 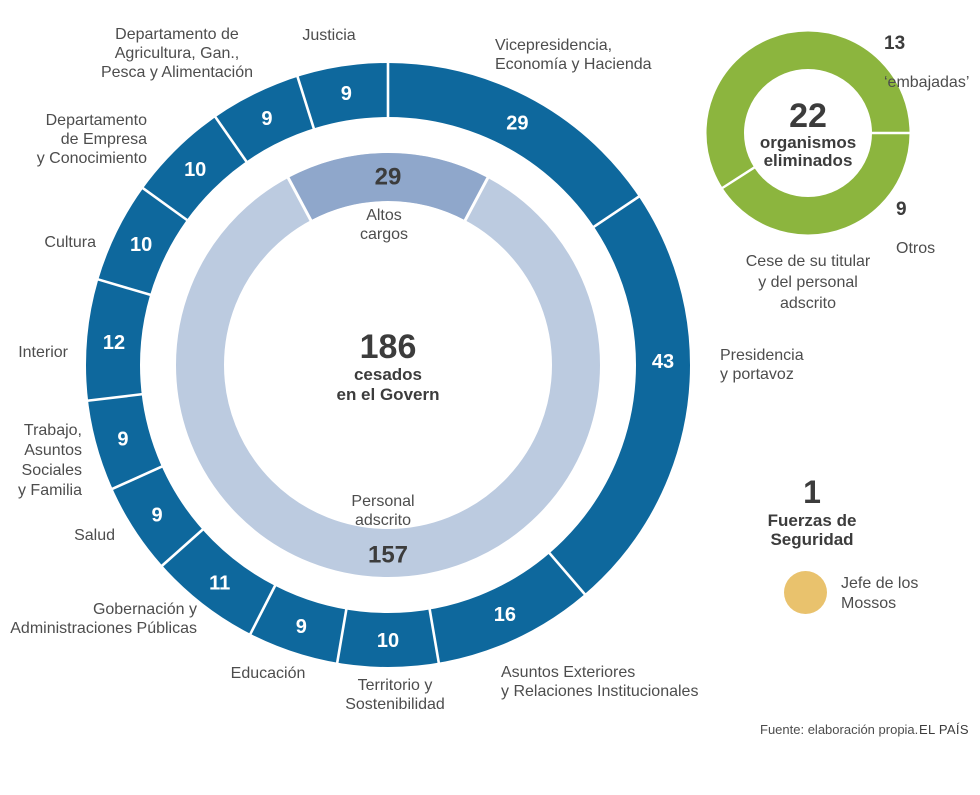 What do you see at coordinates (927, 82) in the screenshot?
I see `embajadas-label: ‘embajadas’` at bounding box center [927, 82].